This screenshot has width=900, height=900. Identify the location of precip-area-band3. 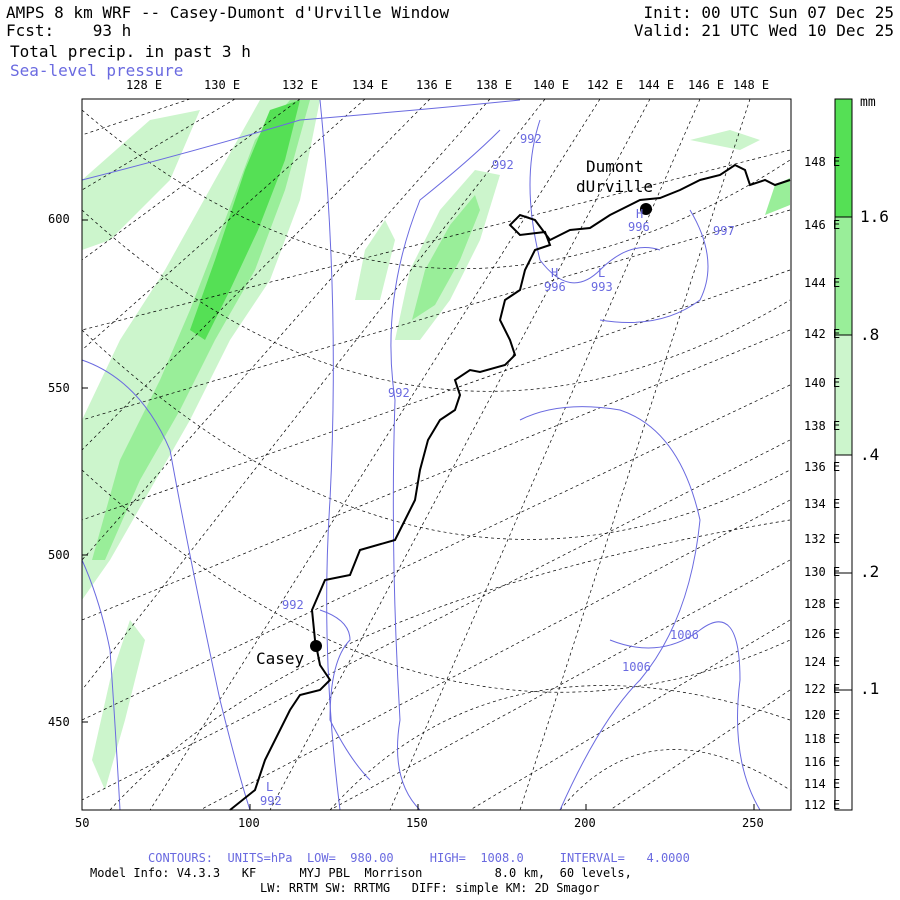
(375, 260).